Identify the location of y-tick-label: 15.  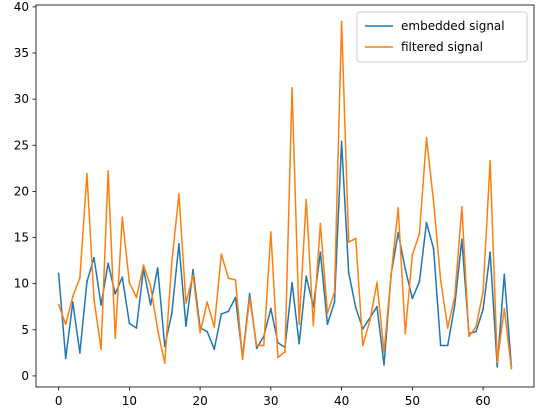
(21, 238).